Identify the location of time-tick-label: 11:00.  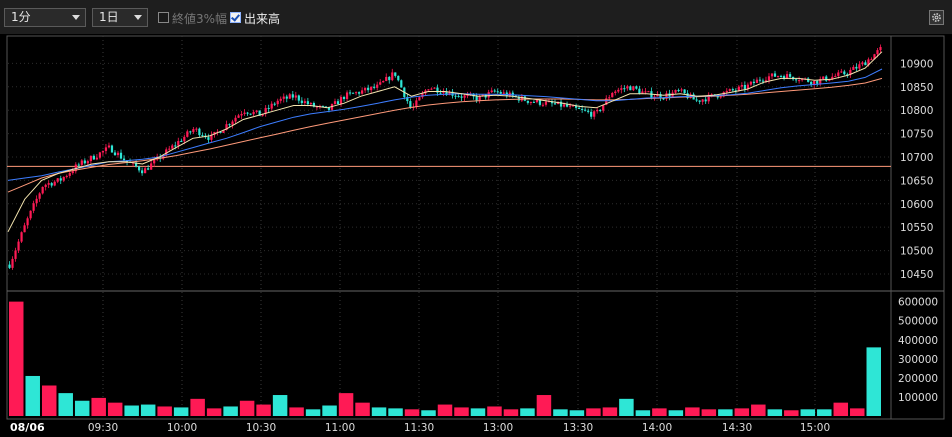
(340, 428).